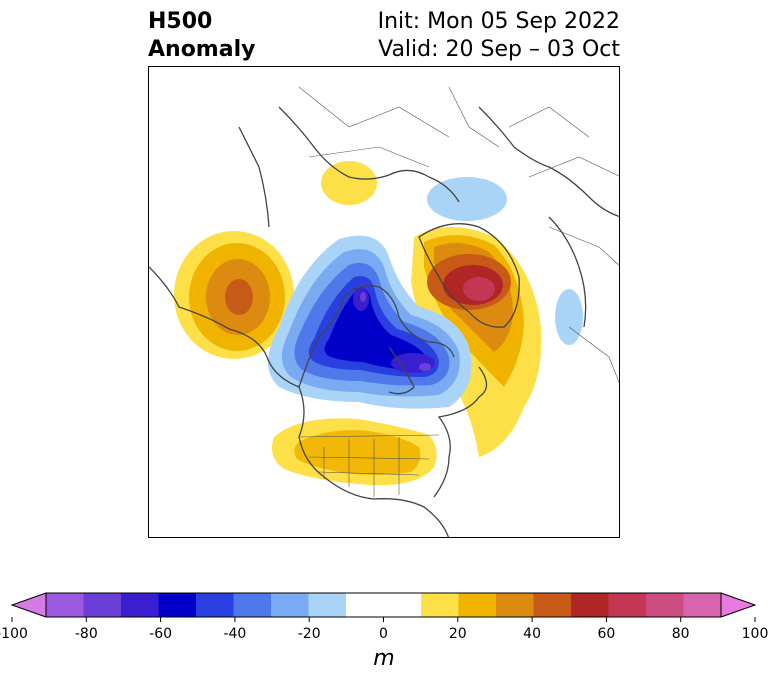 Image resolution: width=768 pixels, height=684 pixels. Describe the element at coordinates (476, 342) in the screenshot. I see `greenland-ridge` at that location.